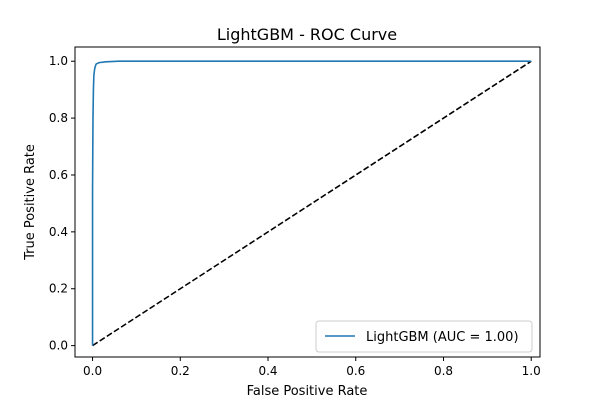 The image size is (600, 400). I want to click on x-tick-label: 1.0, so click(531, 371).